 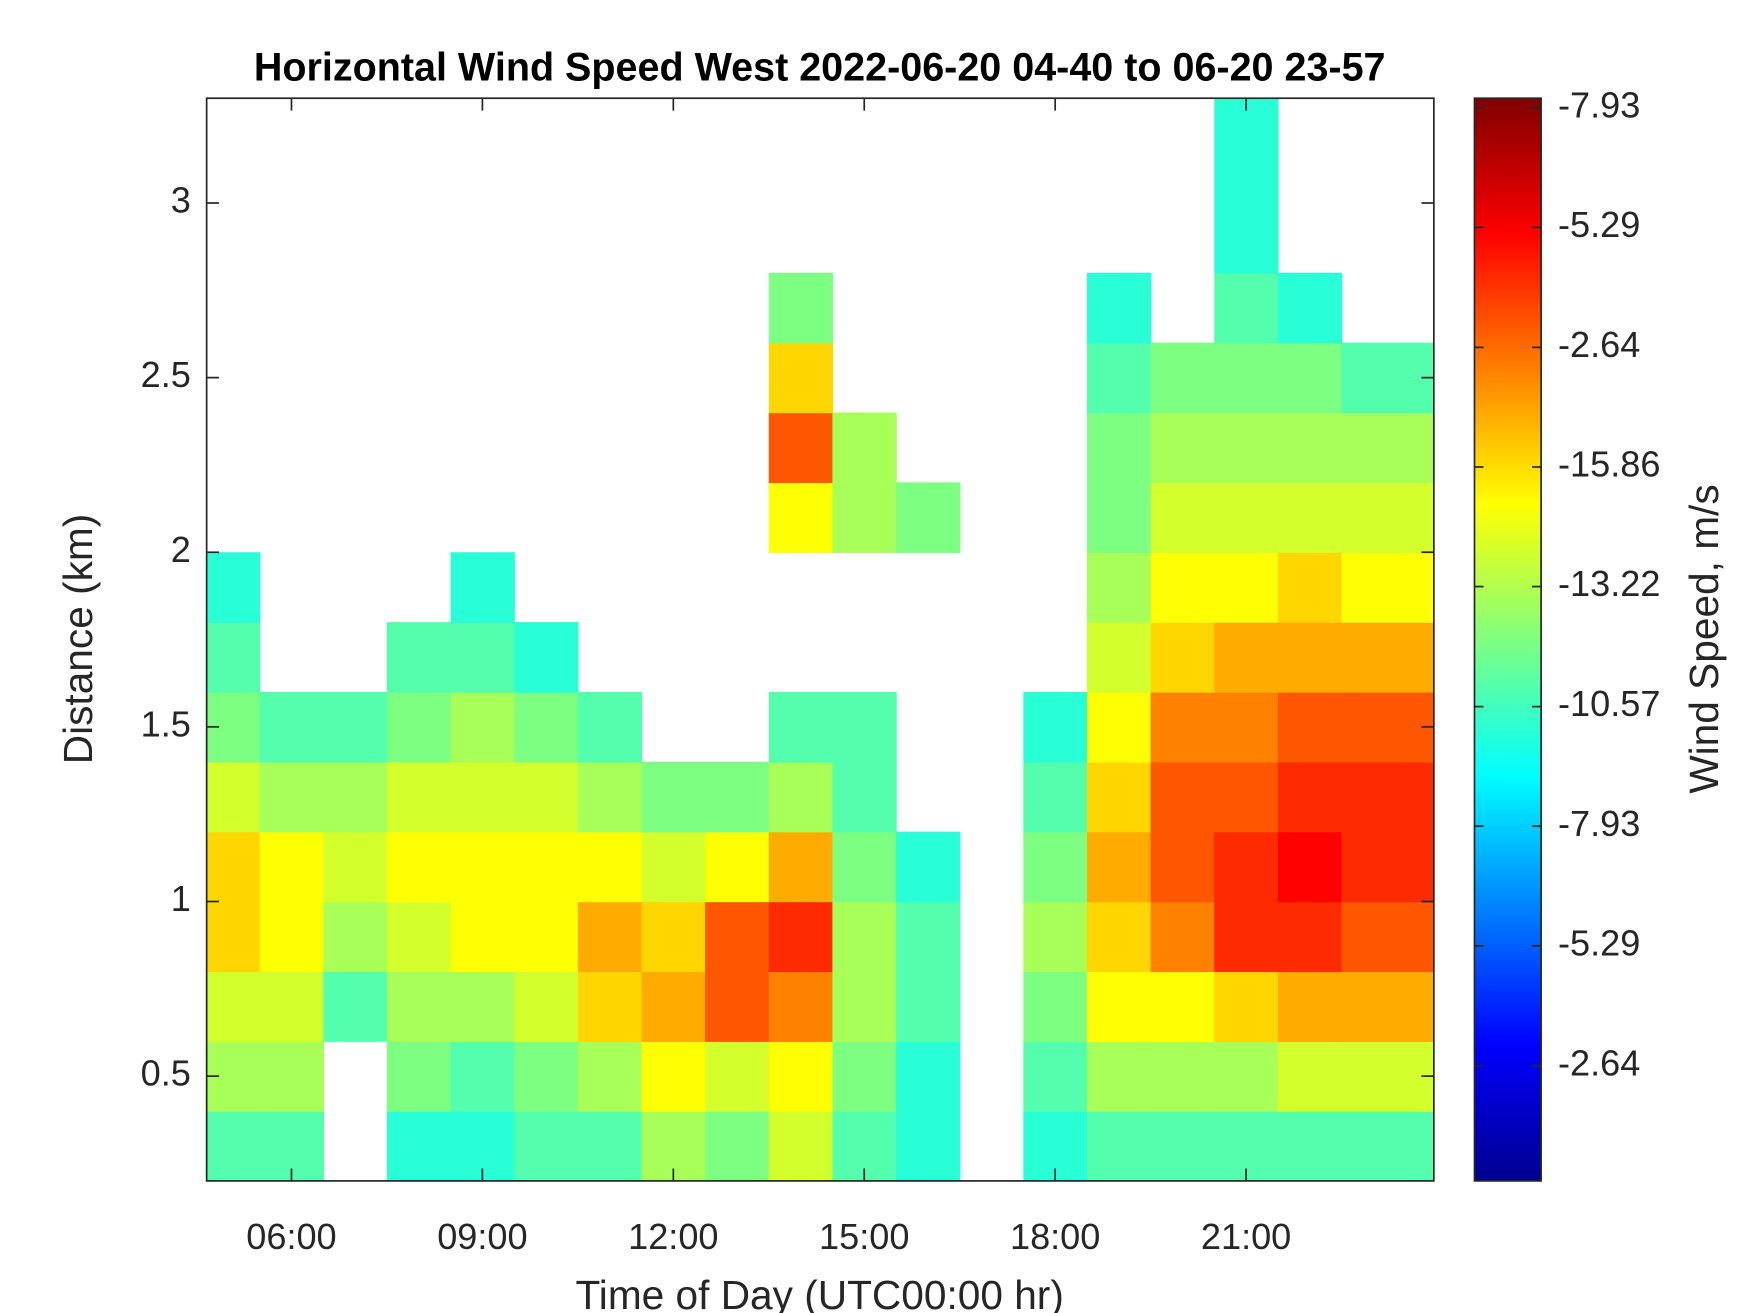 What do you see at coordinates (1609, 703) in the screenshot?
I see `colorbar-tick-label: -10.57` at bounding box center [1609, 703].